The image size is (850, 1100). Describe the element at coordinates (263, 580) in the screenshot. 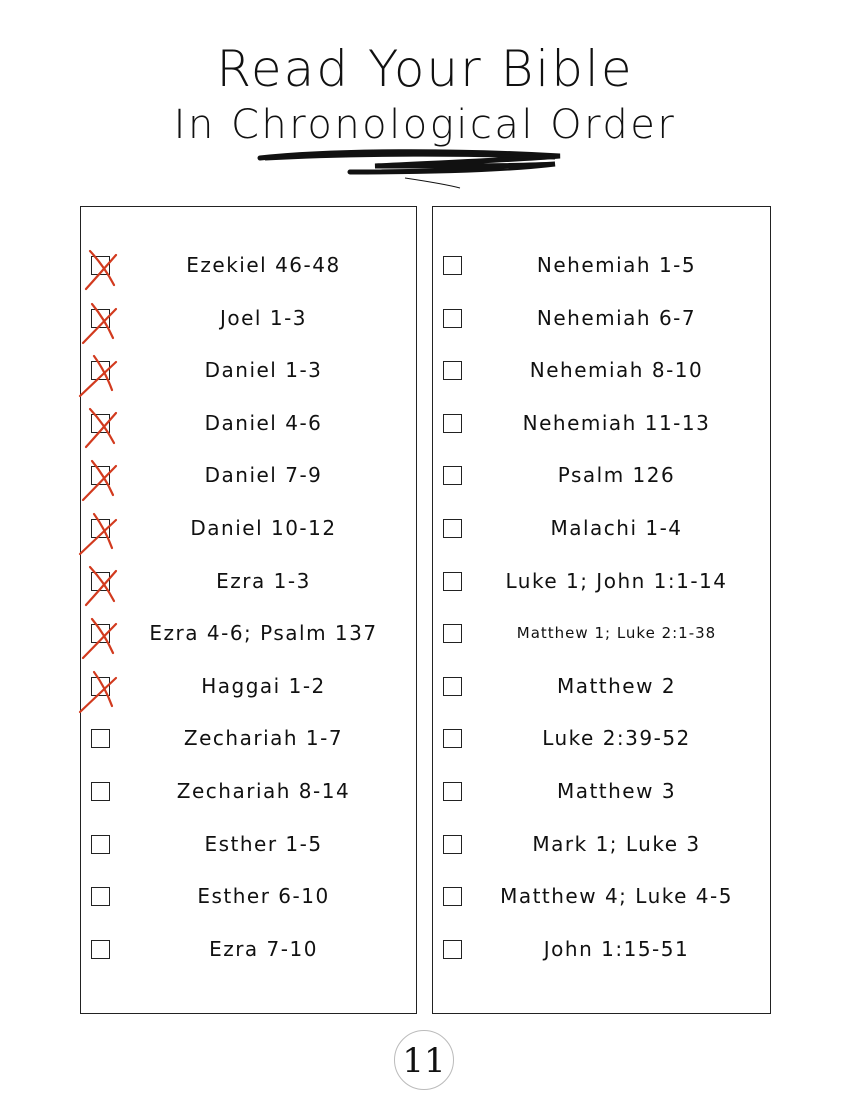

I see `reading-label: Ezra 1-3` at that location.